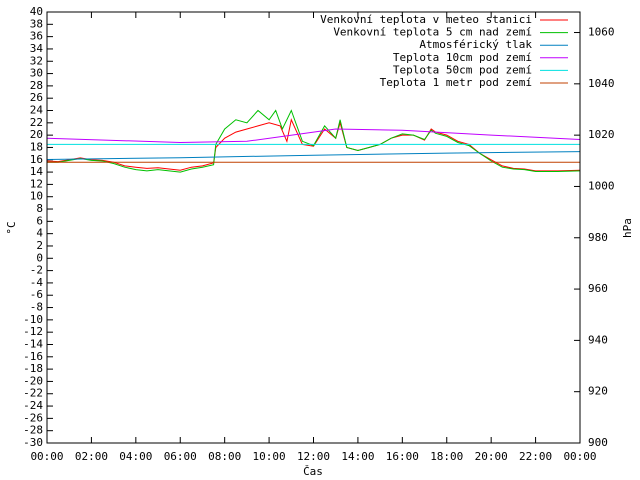  I want to click on legend-label: Venkovní teplota 5 cm nad zemí, so click(432, 32).